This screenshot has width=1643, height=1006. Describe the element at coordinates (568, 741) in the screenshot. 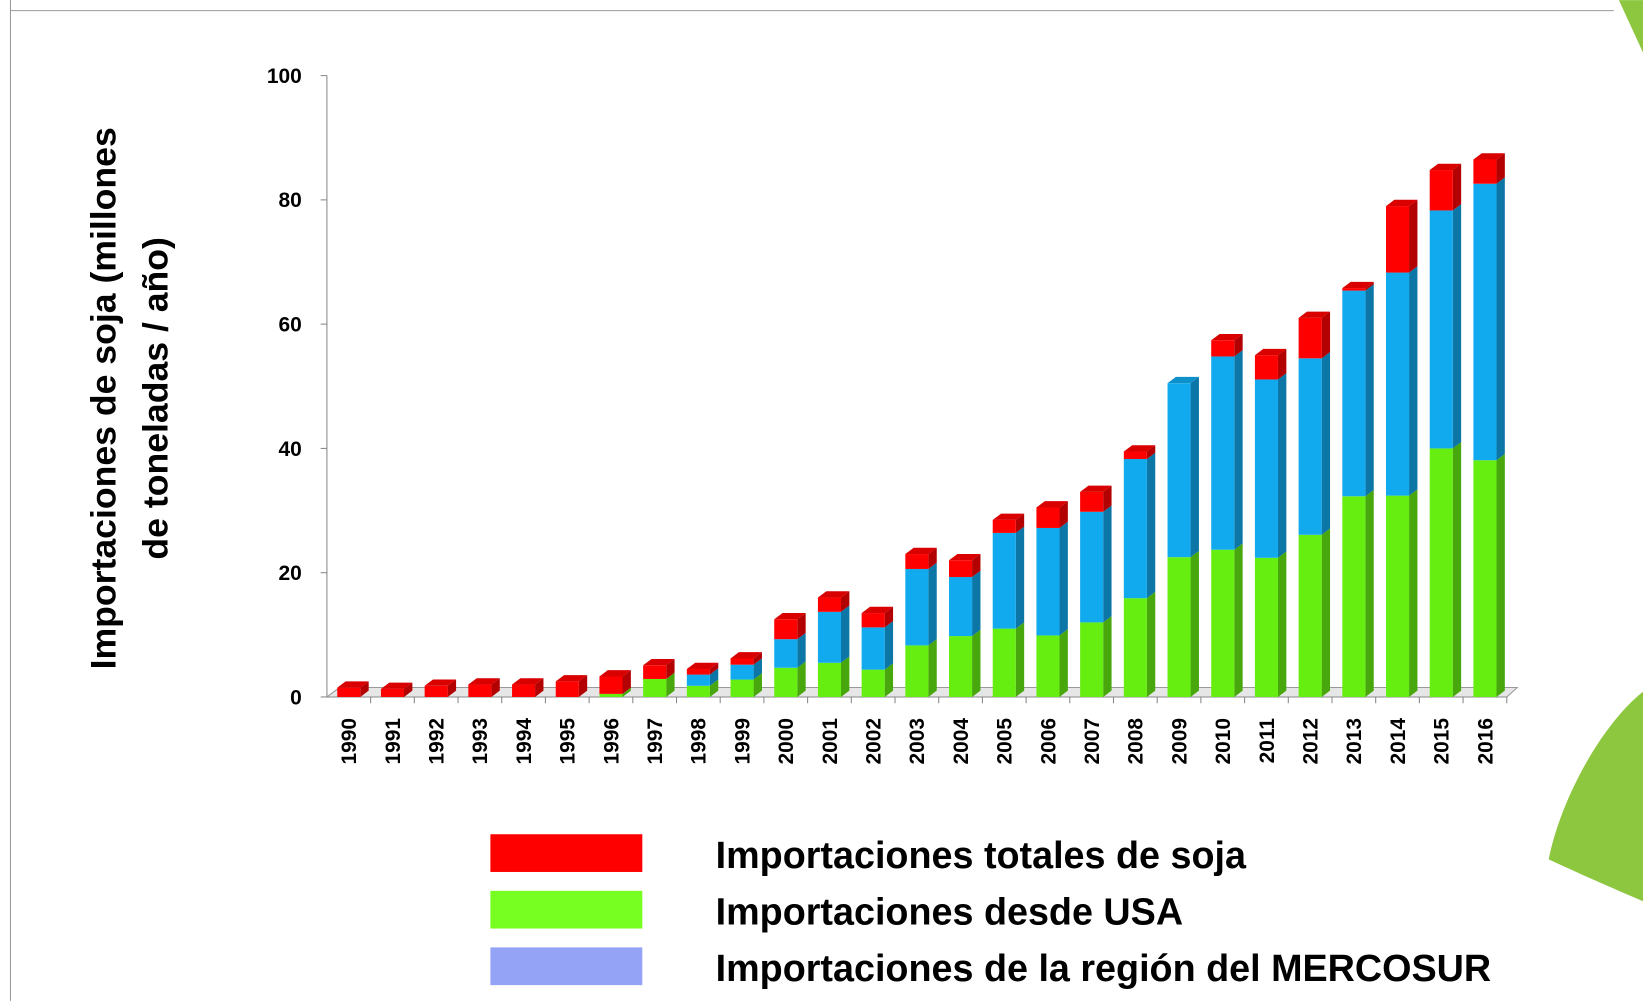

I see `x-tick-label: 1995` at that location.